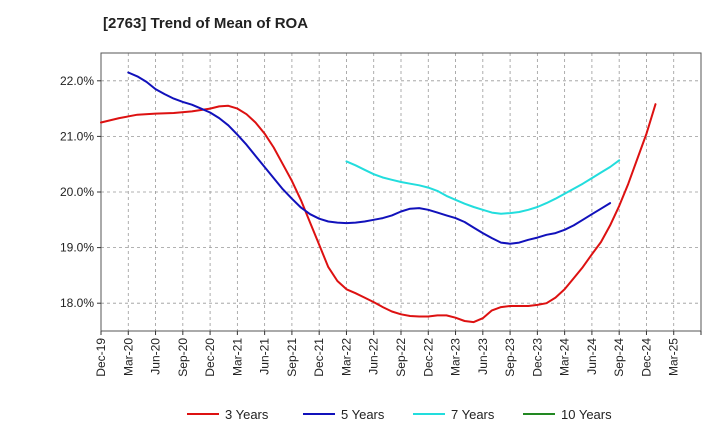  What do you see at coordinates (205, 23) in the screenshot?
I see `chart-title: [2763] Trend of Mean of ROA` at bounding box center [205, 23].